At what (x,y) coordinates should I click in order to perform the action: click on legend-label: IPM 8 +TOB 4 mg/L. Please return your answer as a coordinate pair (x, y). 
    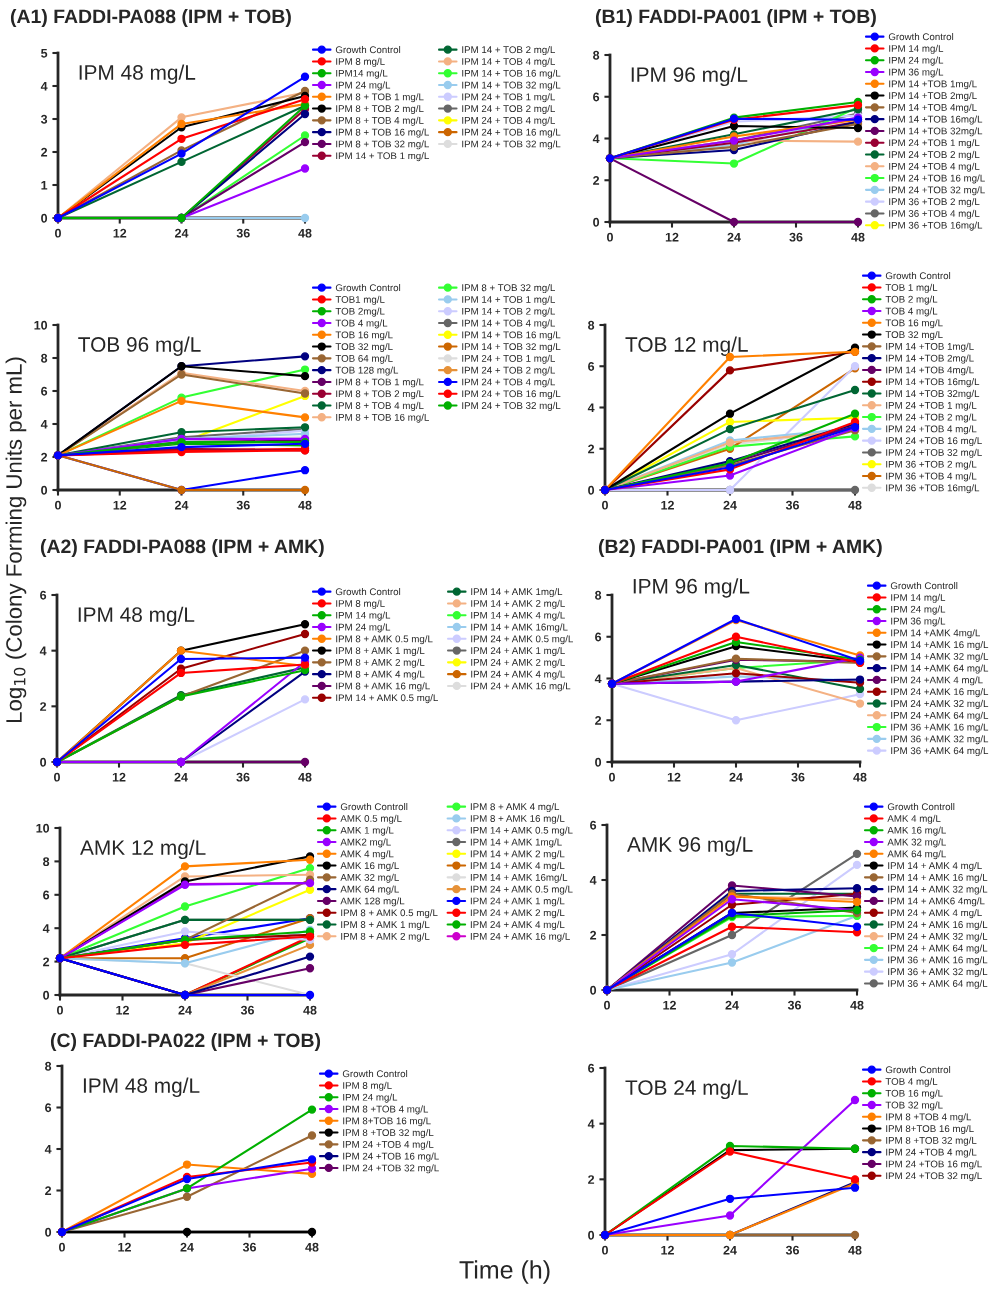
    Looking at the image, I should click on (929, 1118).